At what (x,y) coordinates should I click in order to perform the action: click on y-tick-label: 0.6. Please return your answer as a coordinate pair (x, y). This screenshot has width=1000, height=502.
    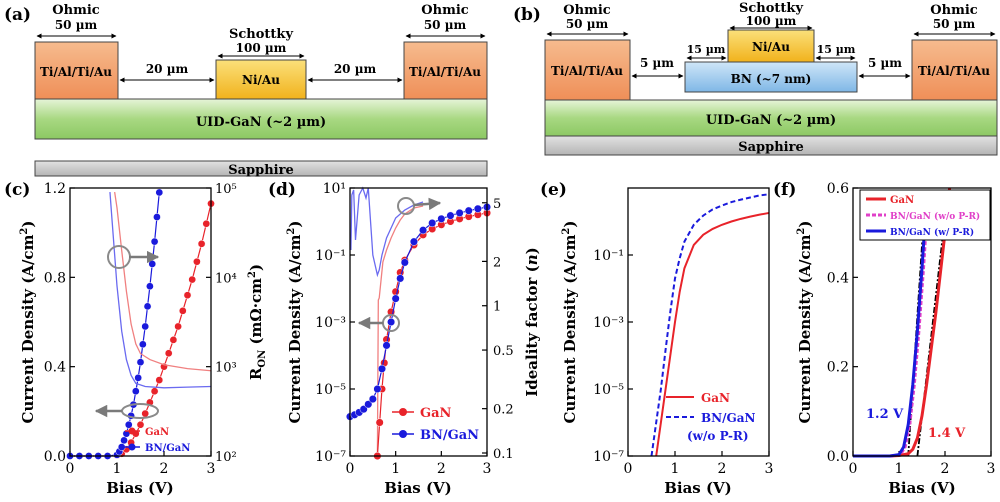
    Looking at the image, I should click on (838, 189).